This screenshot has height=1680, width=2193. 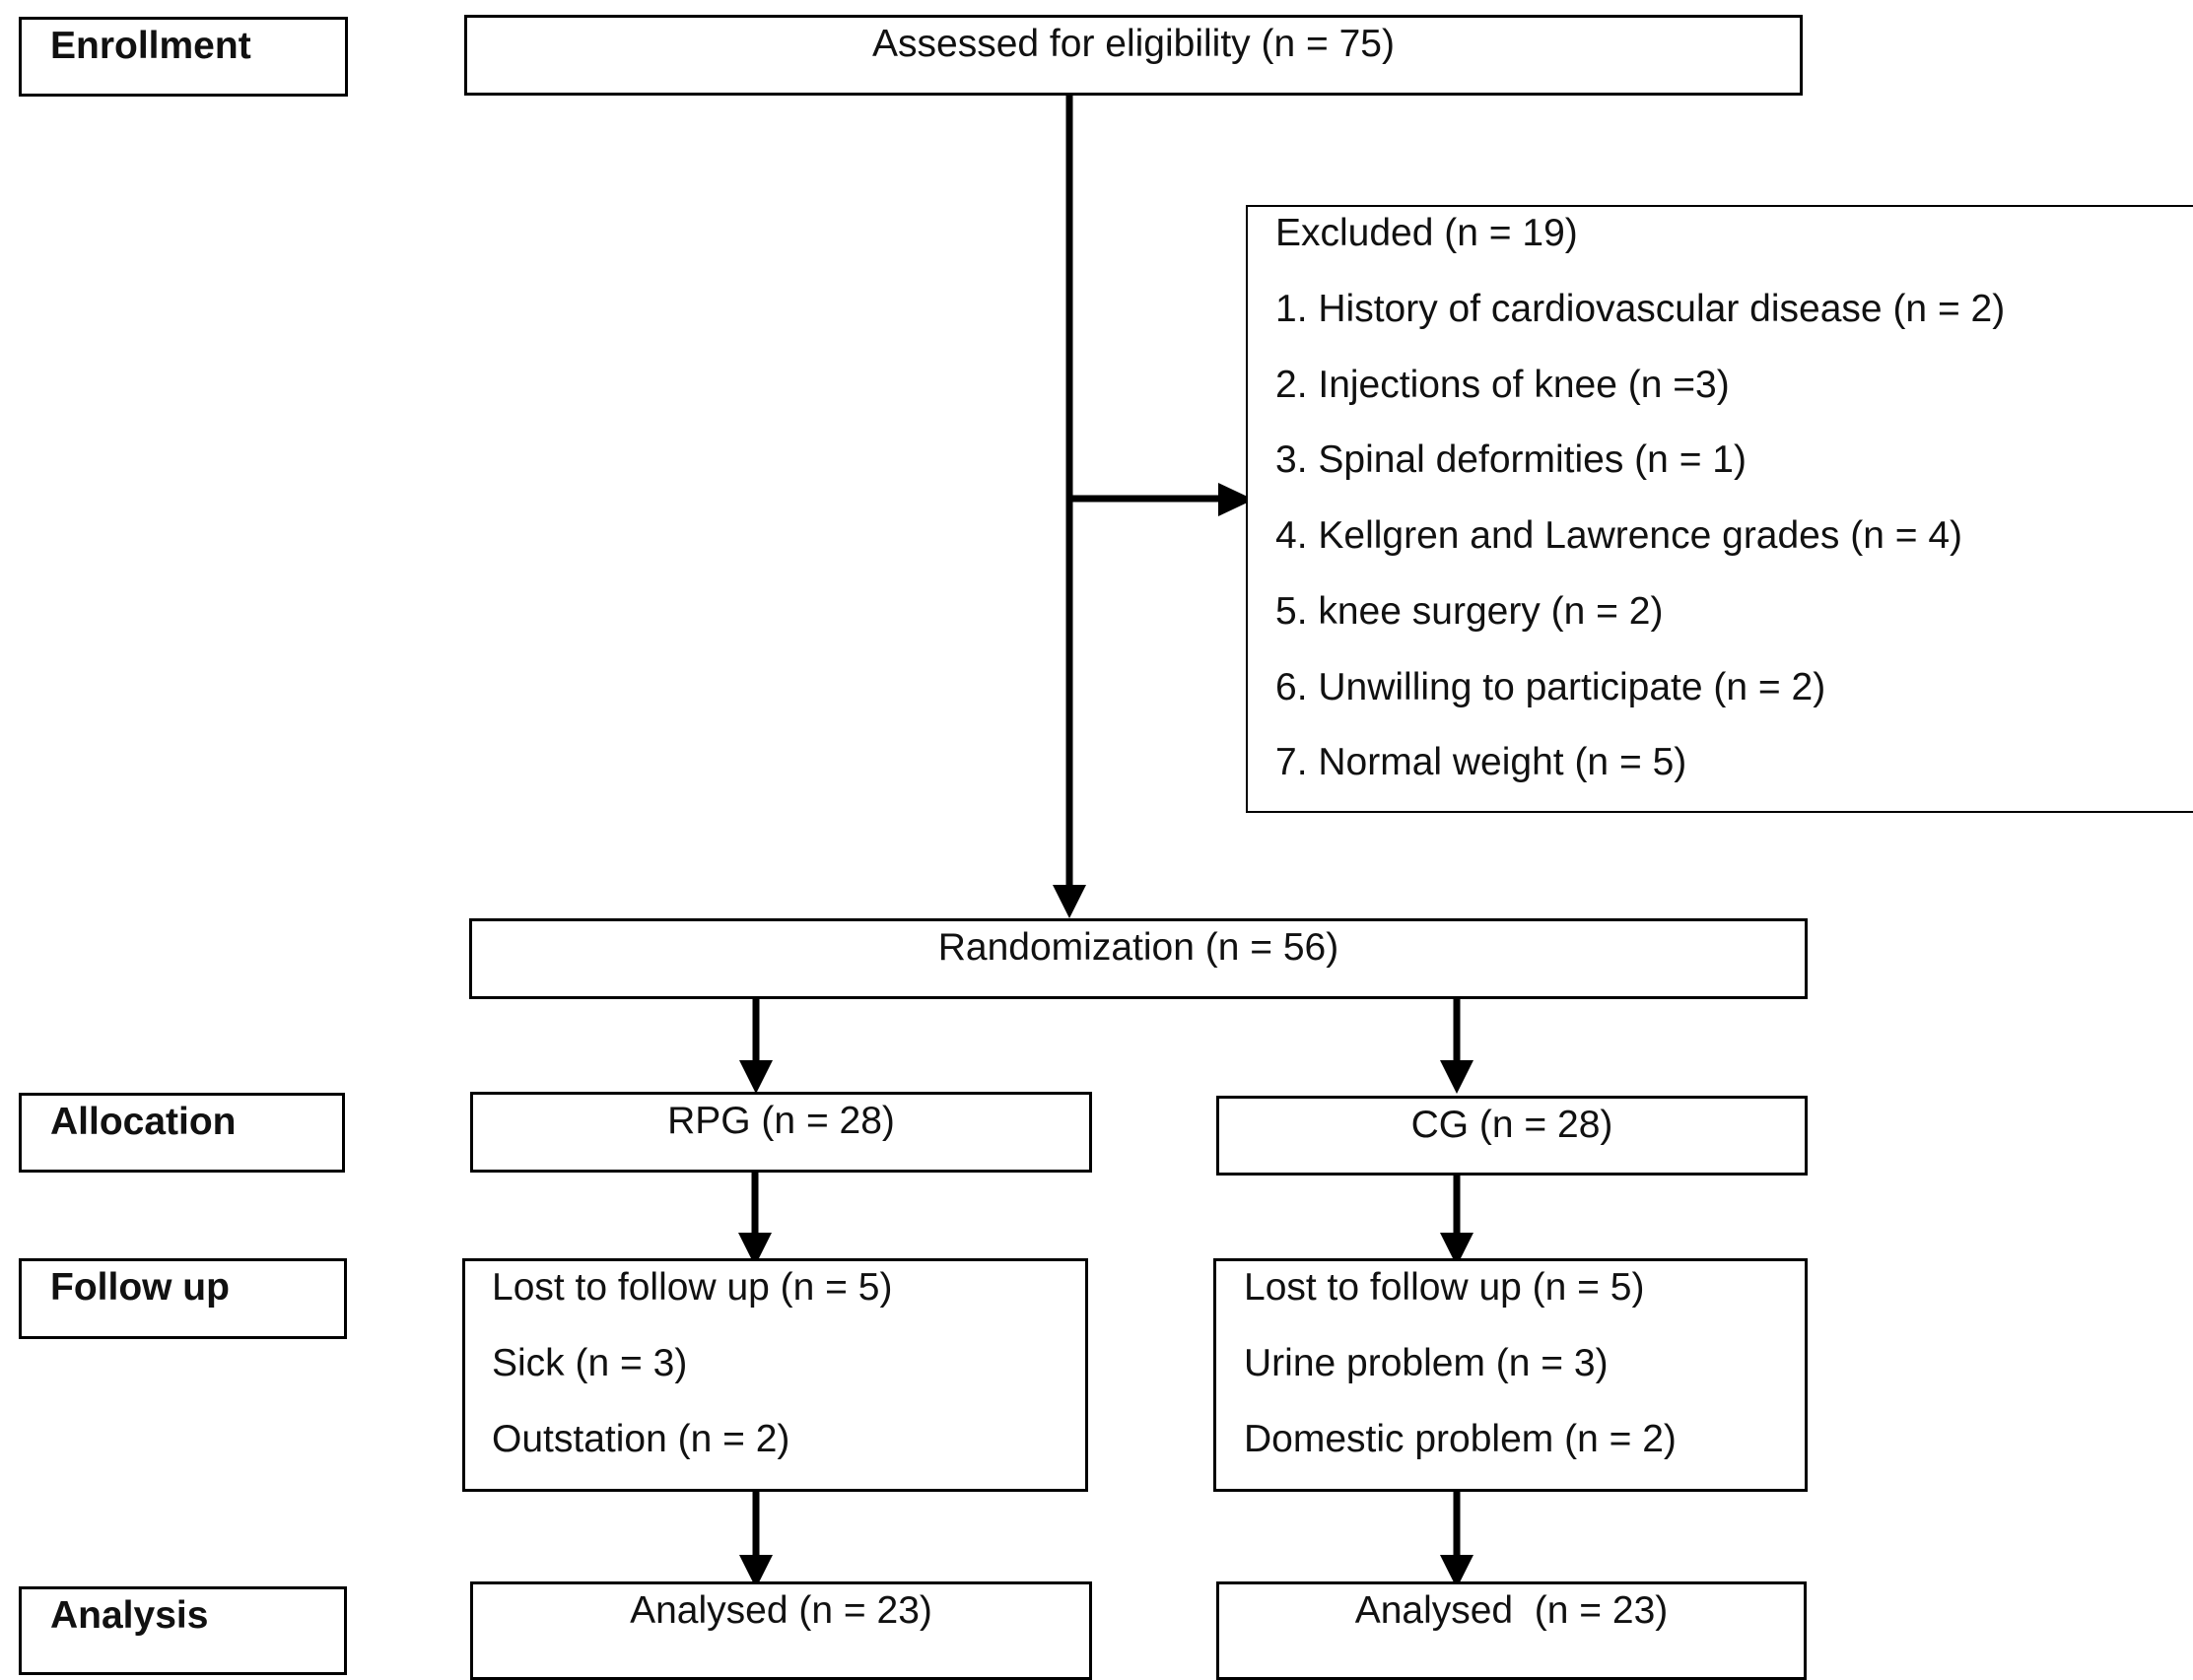 What do you see at coordinates (781, 1610) in the screenshot?
I see `analysis-text-rpg: Analysed (n = 23)` at bounding box center [781, 1610].